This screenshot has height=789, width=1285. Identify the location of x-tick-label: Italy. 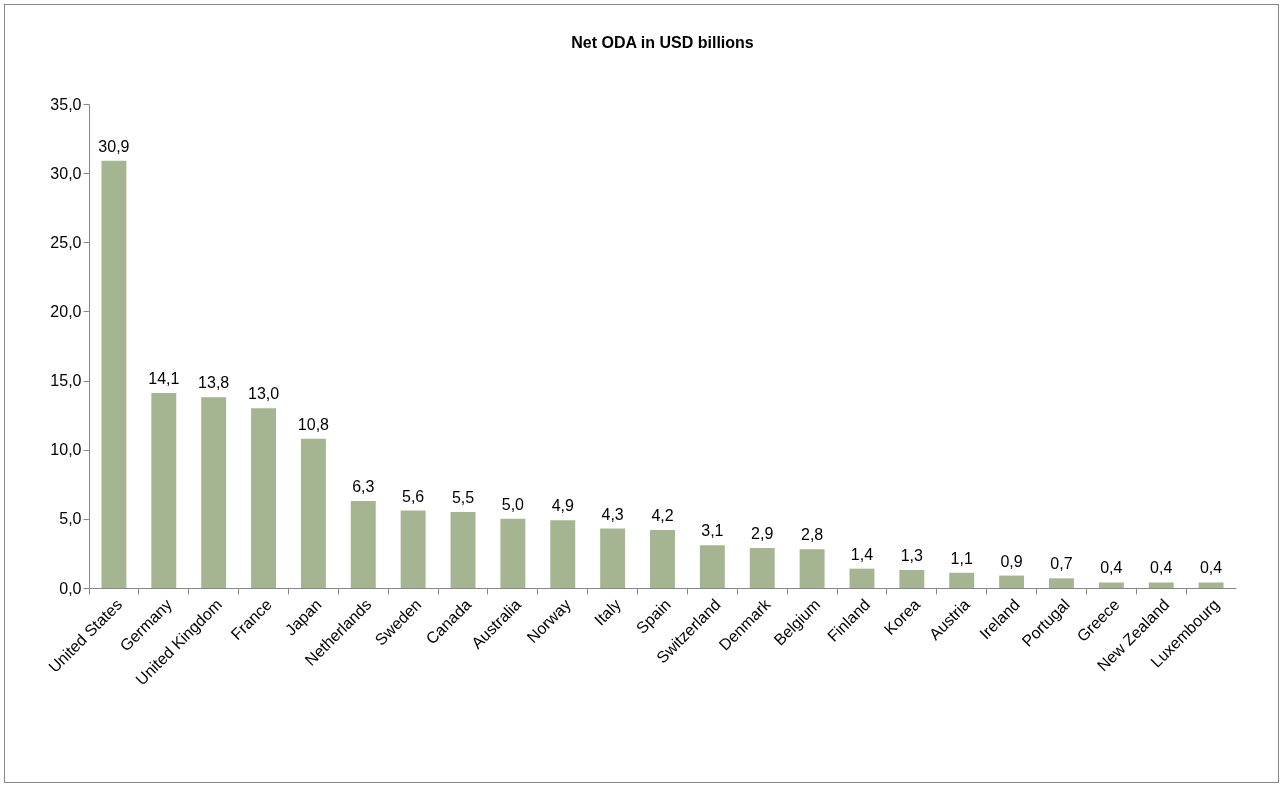
(607, 612).